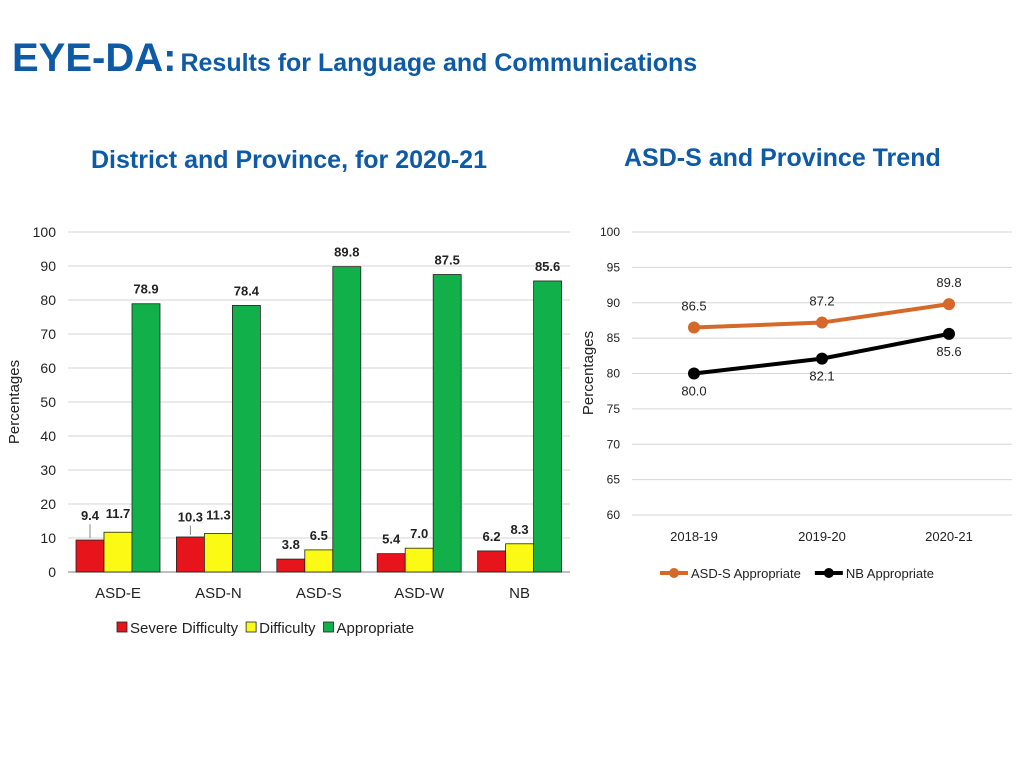 This screenshot has width=1024, height=768. I want to click on line-y-tick-label: 95, so click(614, 267).